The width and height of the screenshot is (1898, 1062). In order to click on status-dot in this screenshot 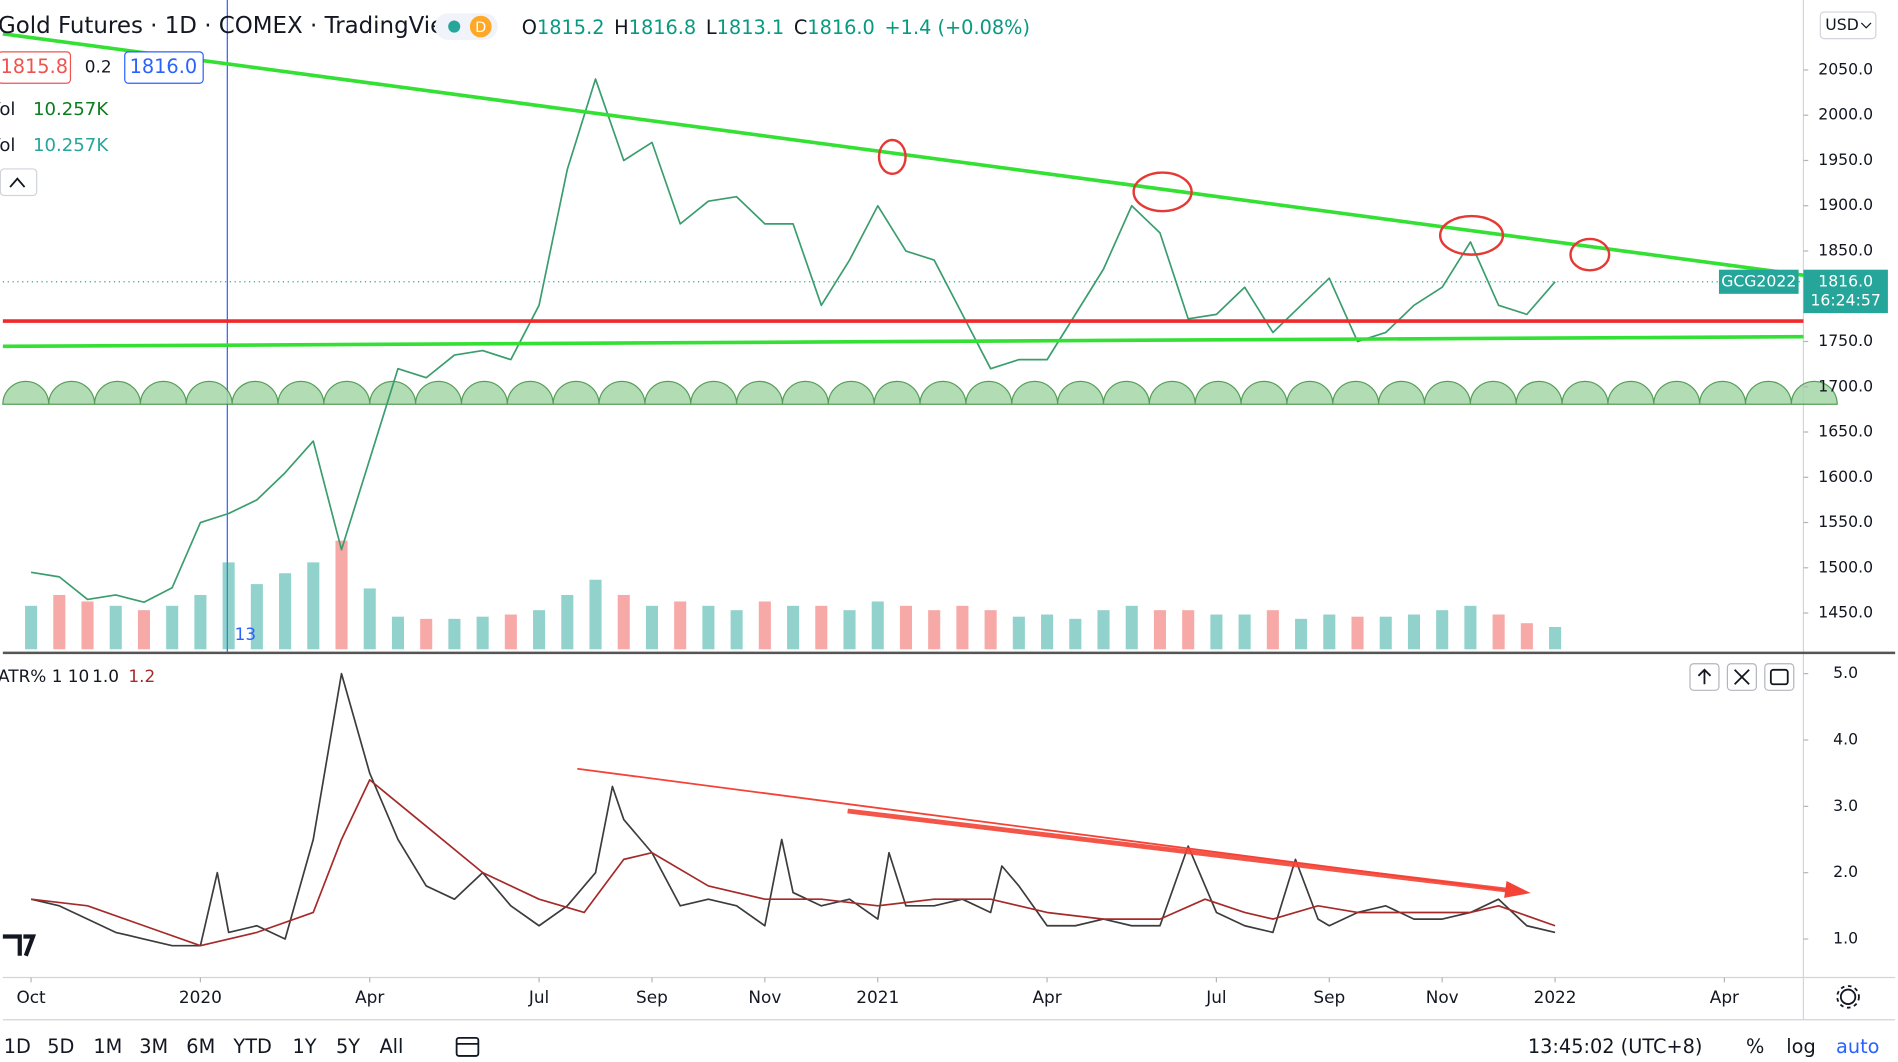, I will do `click(454, 26)`.